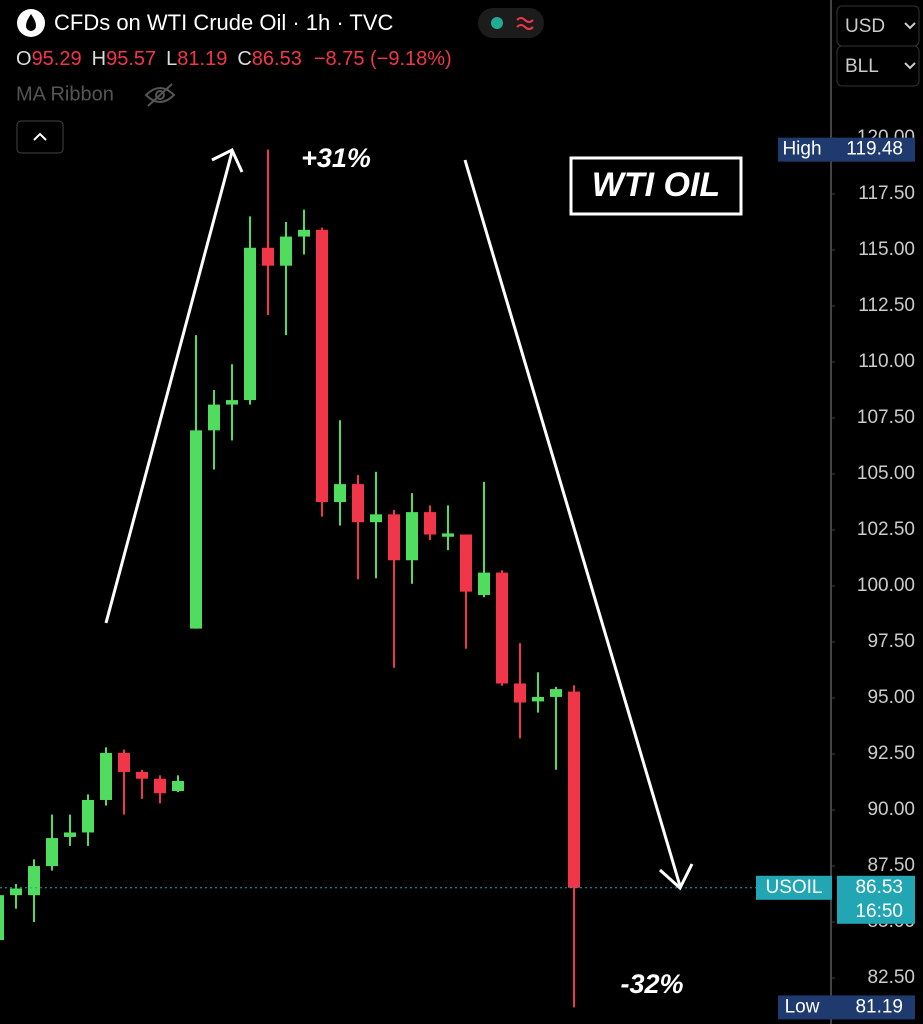 The height and width of the screenshot is (1024, 923). Describe the element at coordinates (886, 305) in the screenshot. I see `y-tick-label: 112.50` at that location.